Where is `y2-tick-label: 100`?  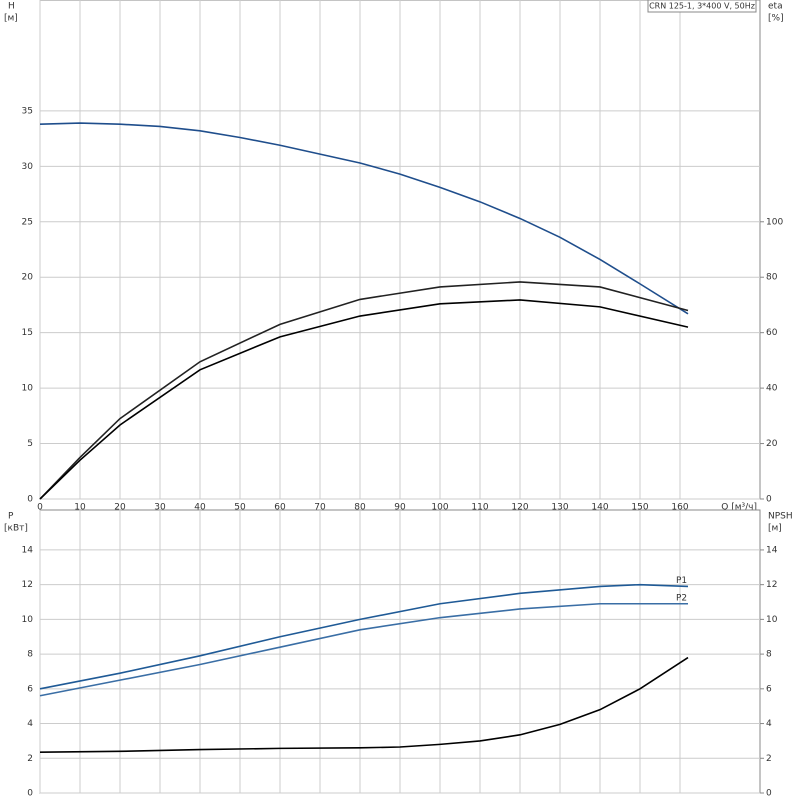 y2-tick-label: 100 is located at coordinates (774, 222).